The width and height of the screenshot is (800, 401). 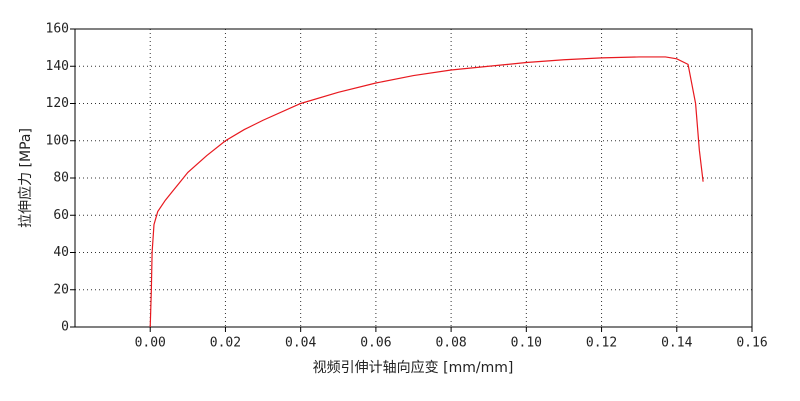 What do you see at coordinates (601, 343) in the screenshot?
I see `x-tick-label: 0.12` at bounding box center [601, 343].